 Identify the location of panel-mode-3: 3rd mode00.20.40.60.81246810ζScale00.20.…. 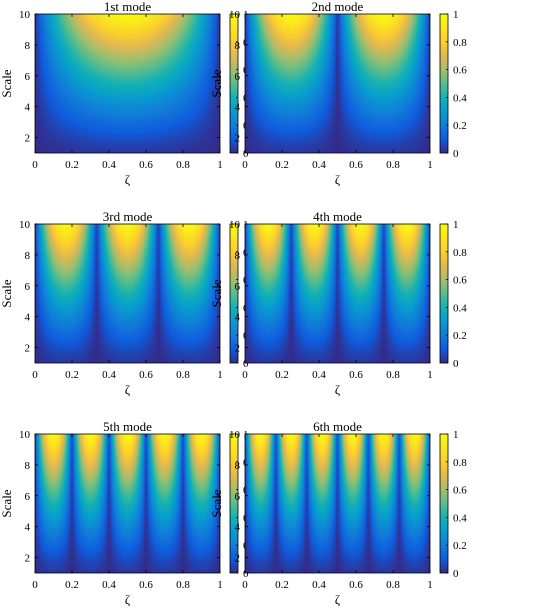
(128, 303).